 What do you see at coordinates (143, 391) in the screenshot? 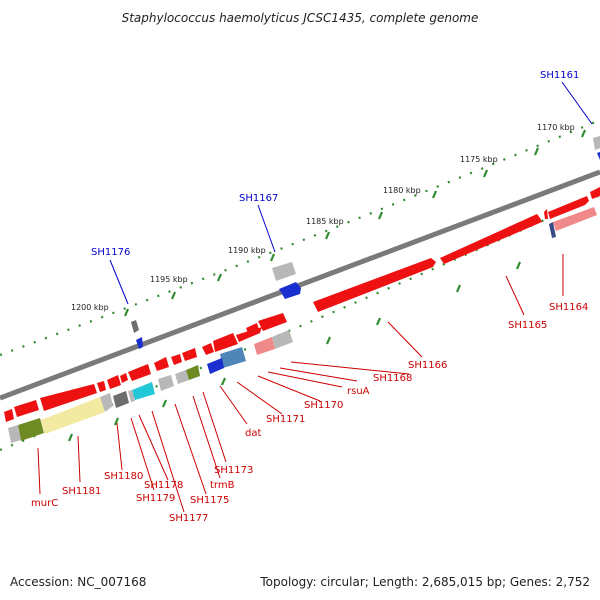
I see `block-cyan` at bounding box center [143, 391].